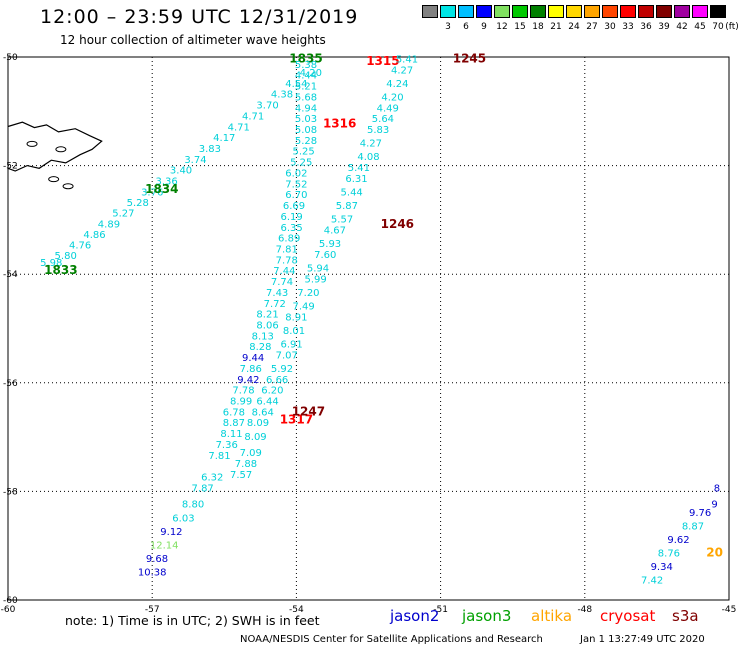 This screenshot has width=740, height=650. What do you see at coordinates (574, 27) in the screenshot?
I see `colorbar-label: 24` at bounding box center [574, 27].